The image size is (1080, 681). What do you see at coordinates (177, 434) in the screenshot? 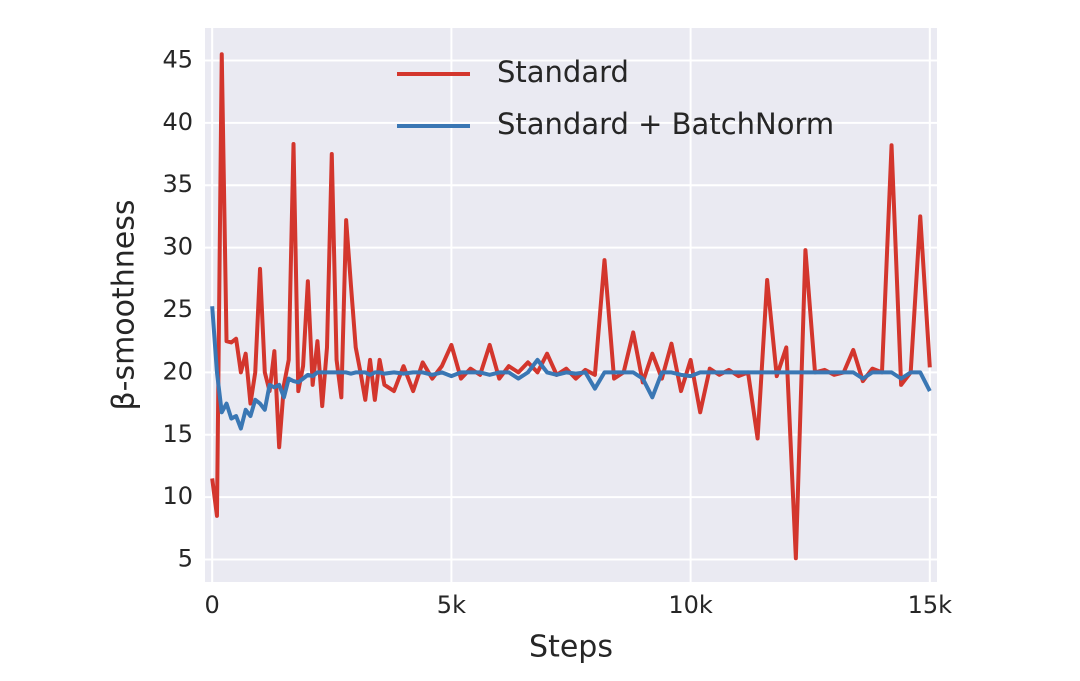
I see `y-tick-label: 15` at bounding box center [177, 434].